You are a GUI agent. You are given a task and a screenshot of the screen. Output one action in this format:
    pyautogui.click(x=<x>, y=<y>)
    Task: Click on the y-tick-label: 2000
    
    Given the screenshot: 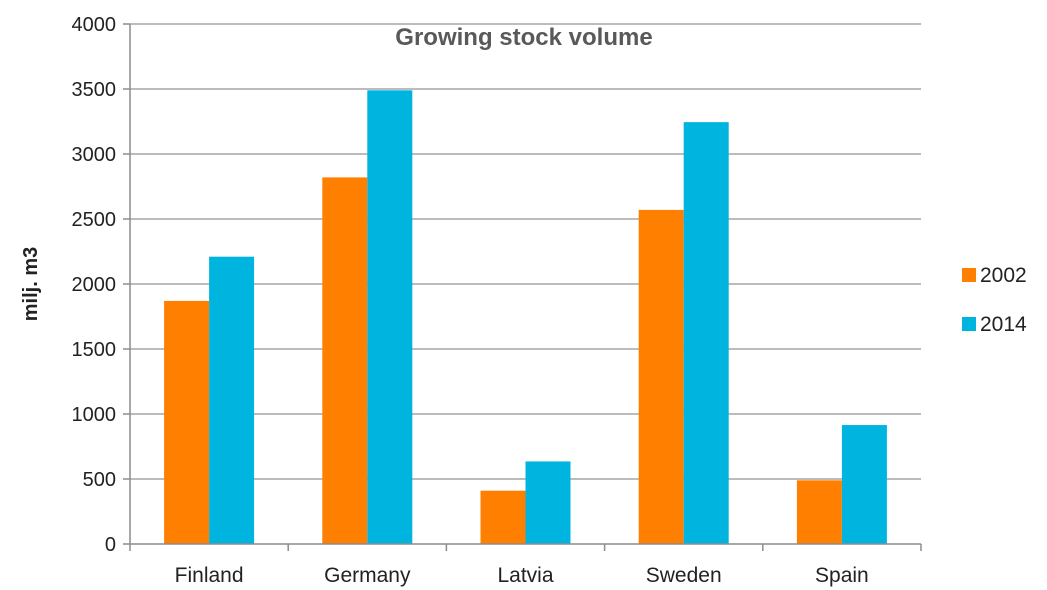 What is the action you would take?
    pyautogui.click(x=94, y=285)
    